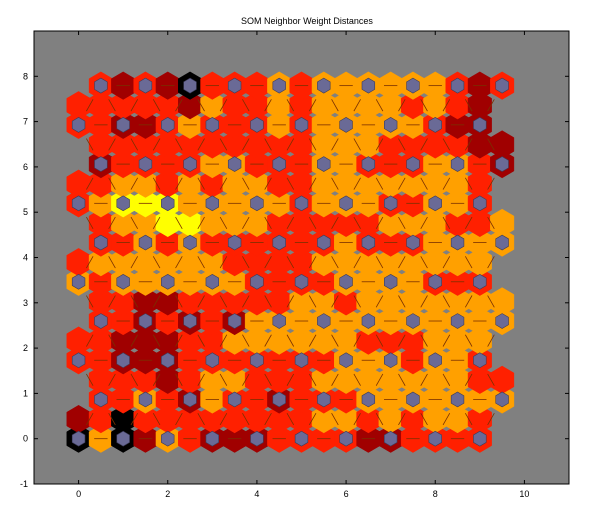 This screenshot has height=520, width=599. I want to click on y-tick-label: 7, so click(25, 122).